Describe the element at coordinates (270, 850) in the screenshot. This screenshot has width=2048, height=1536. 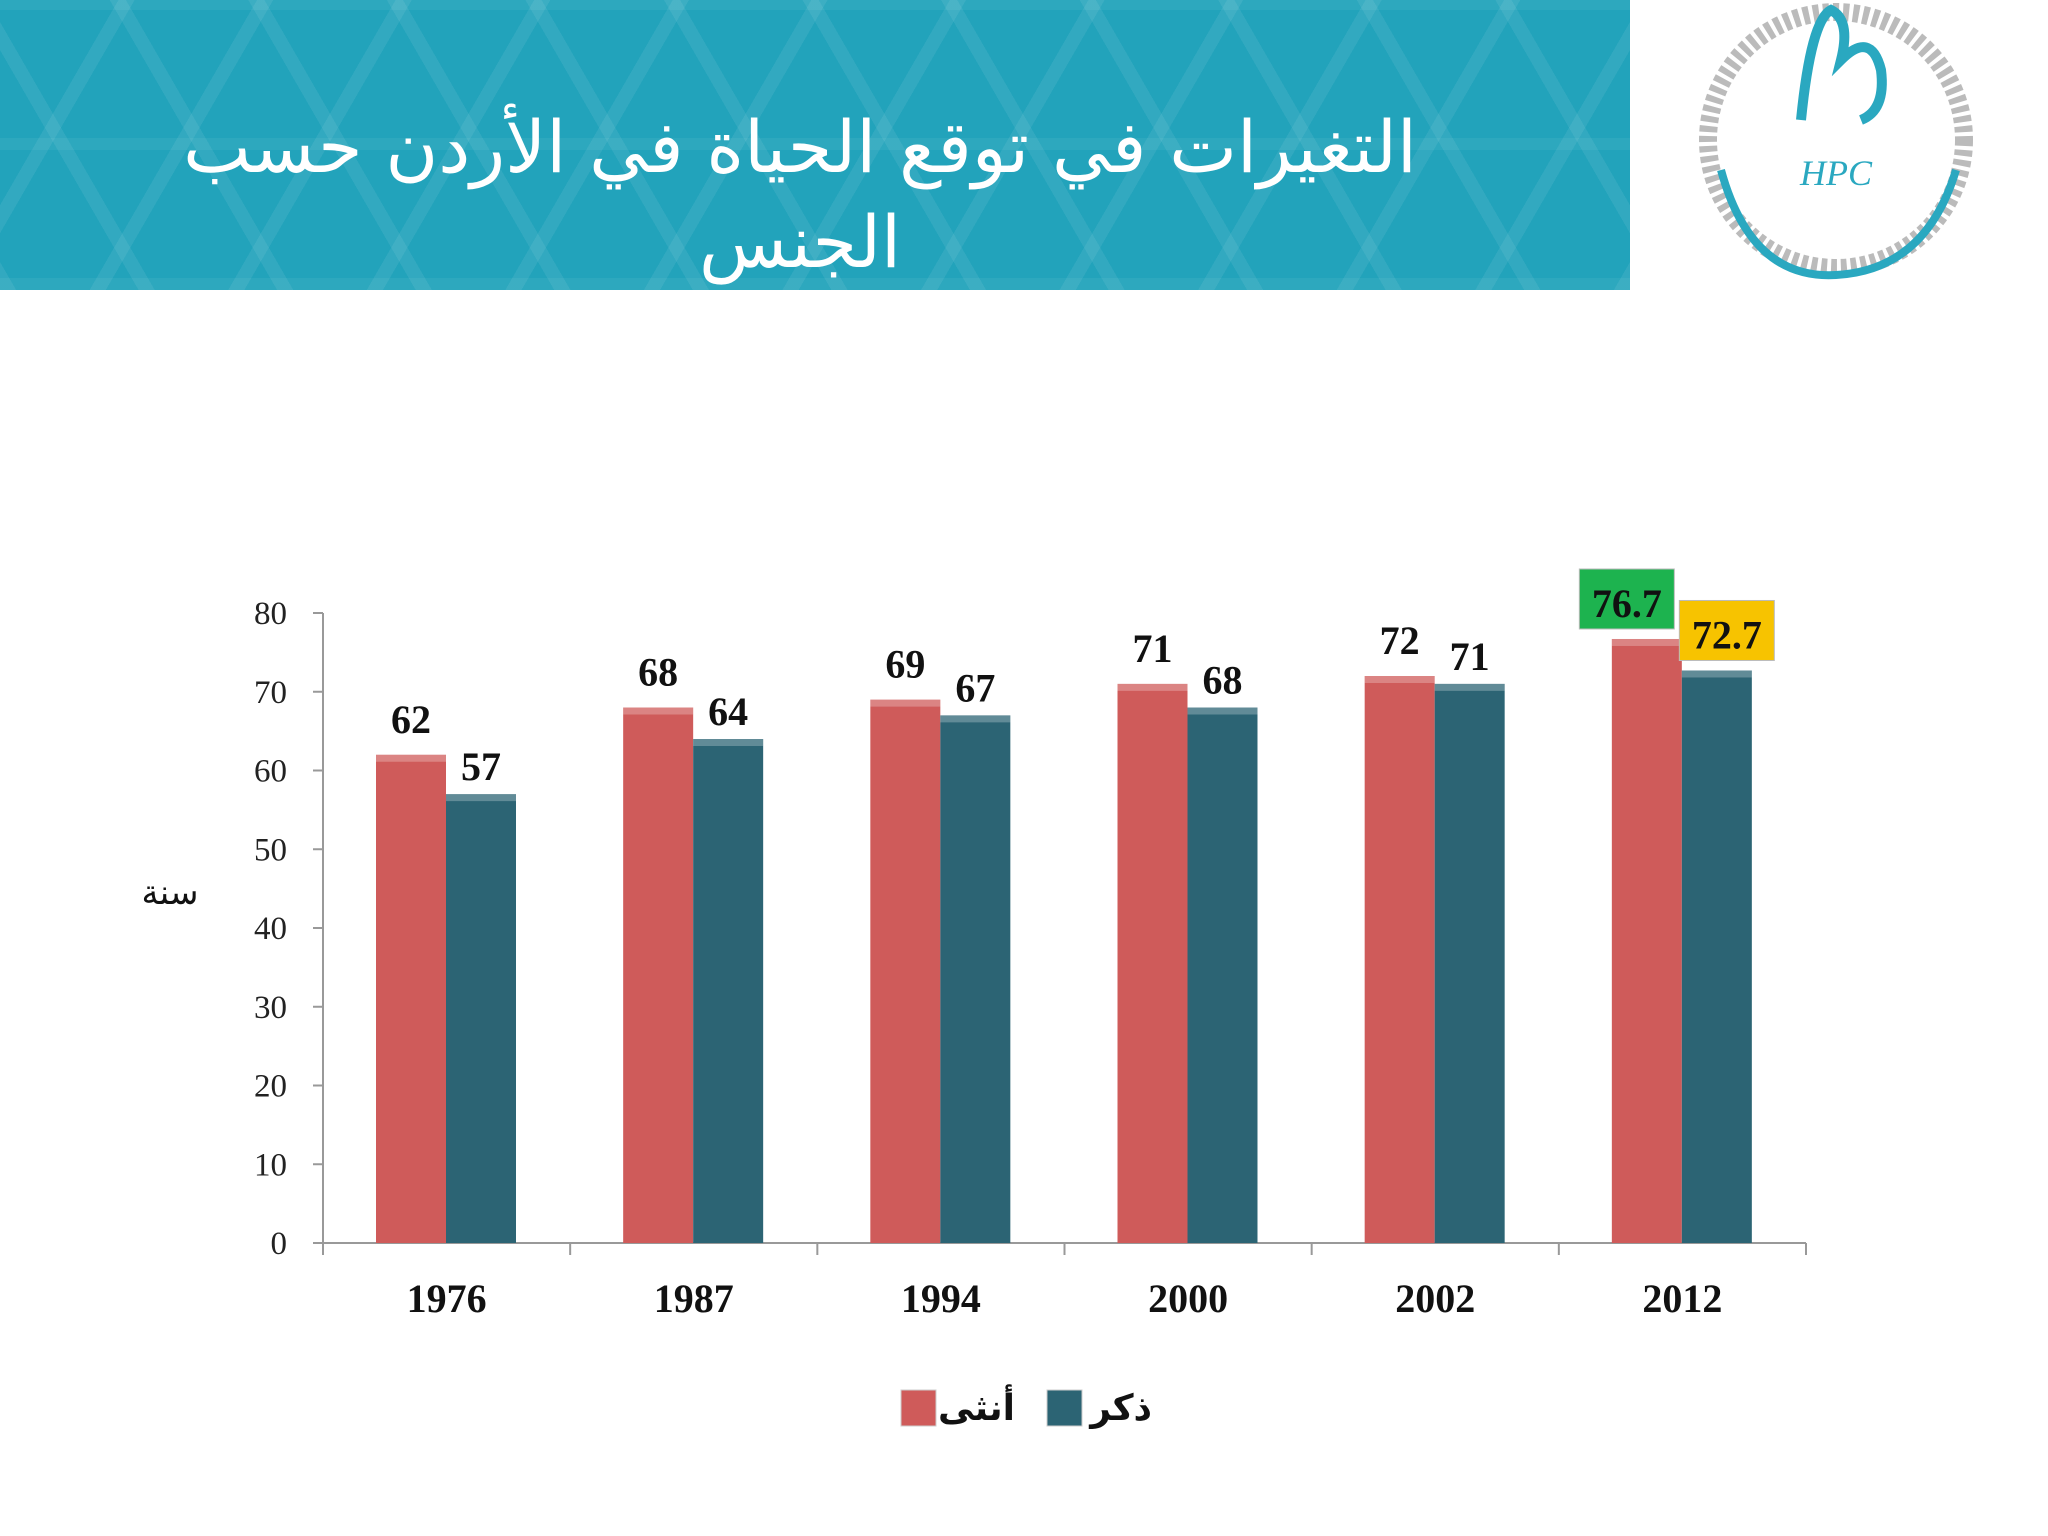
I see `y-tick-label: 50` at that location.